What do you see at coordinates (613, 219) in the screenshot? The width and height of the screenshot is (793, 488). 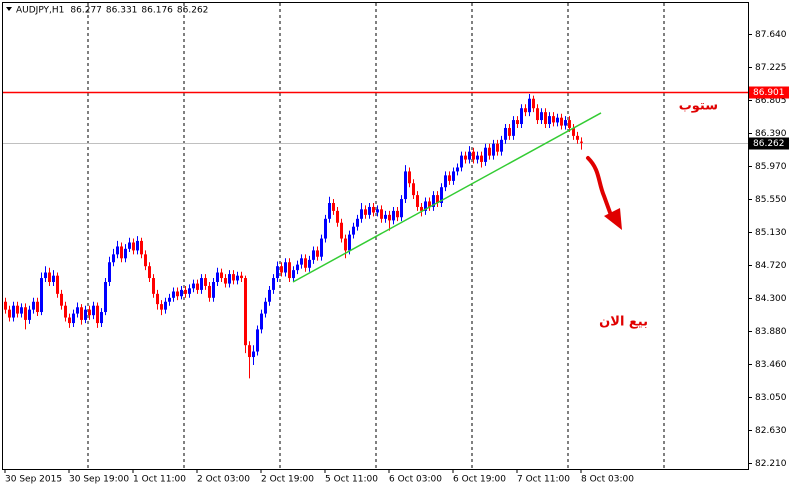 I see `arrow-head` at bounding box center [613, 219].